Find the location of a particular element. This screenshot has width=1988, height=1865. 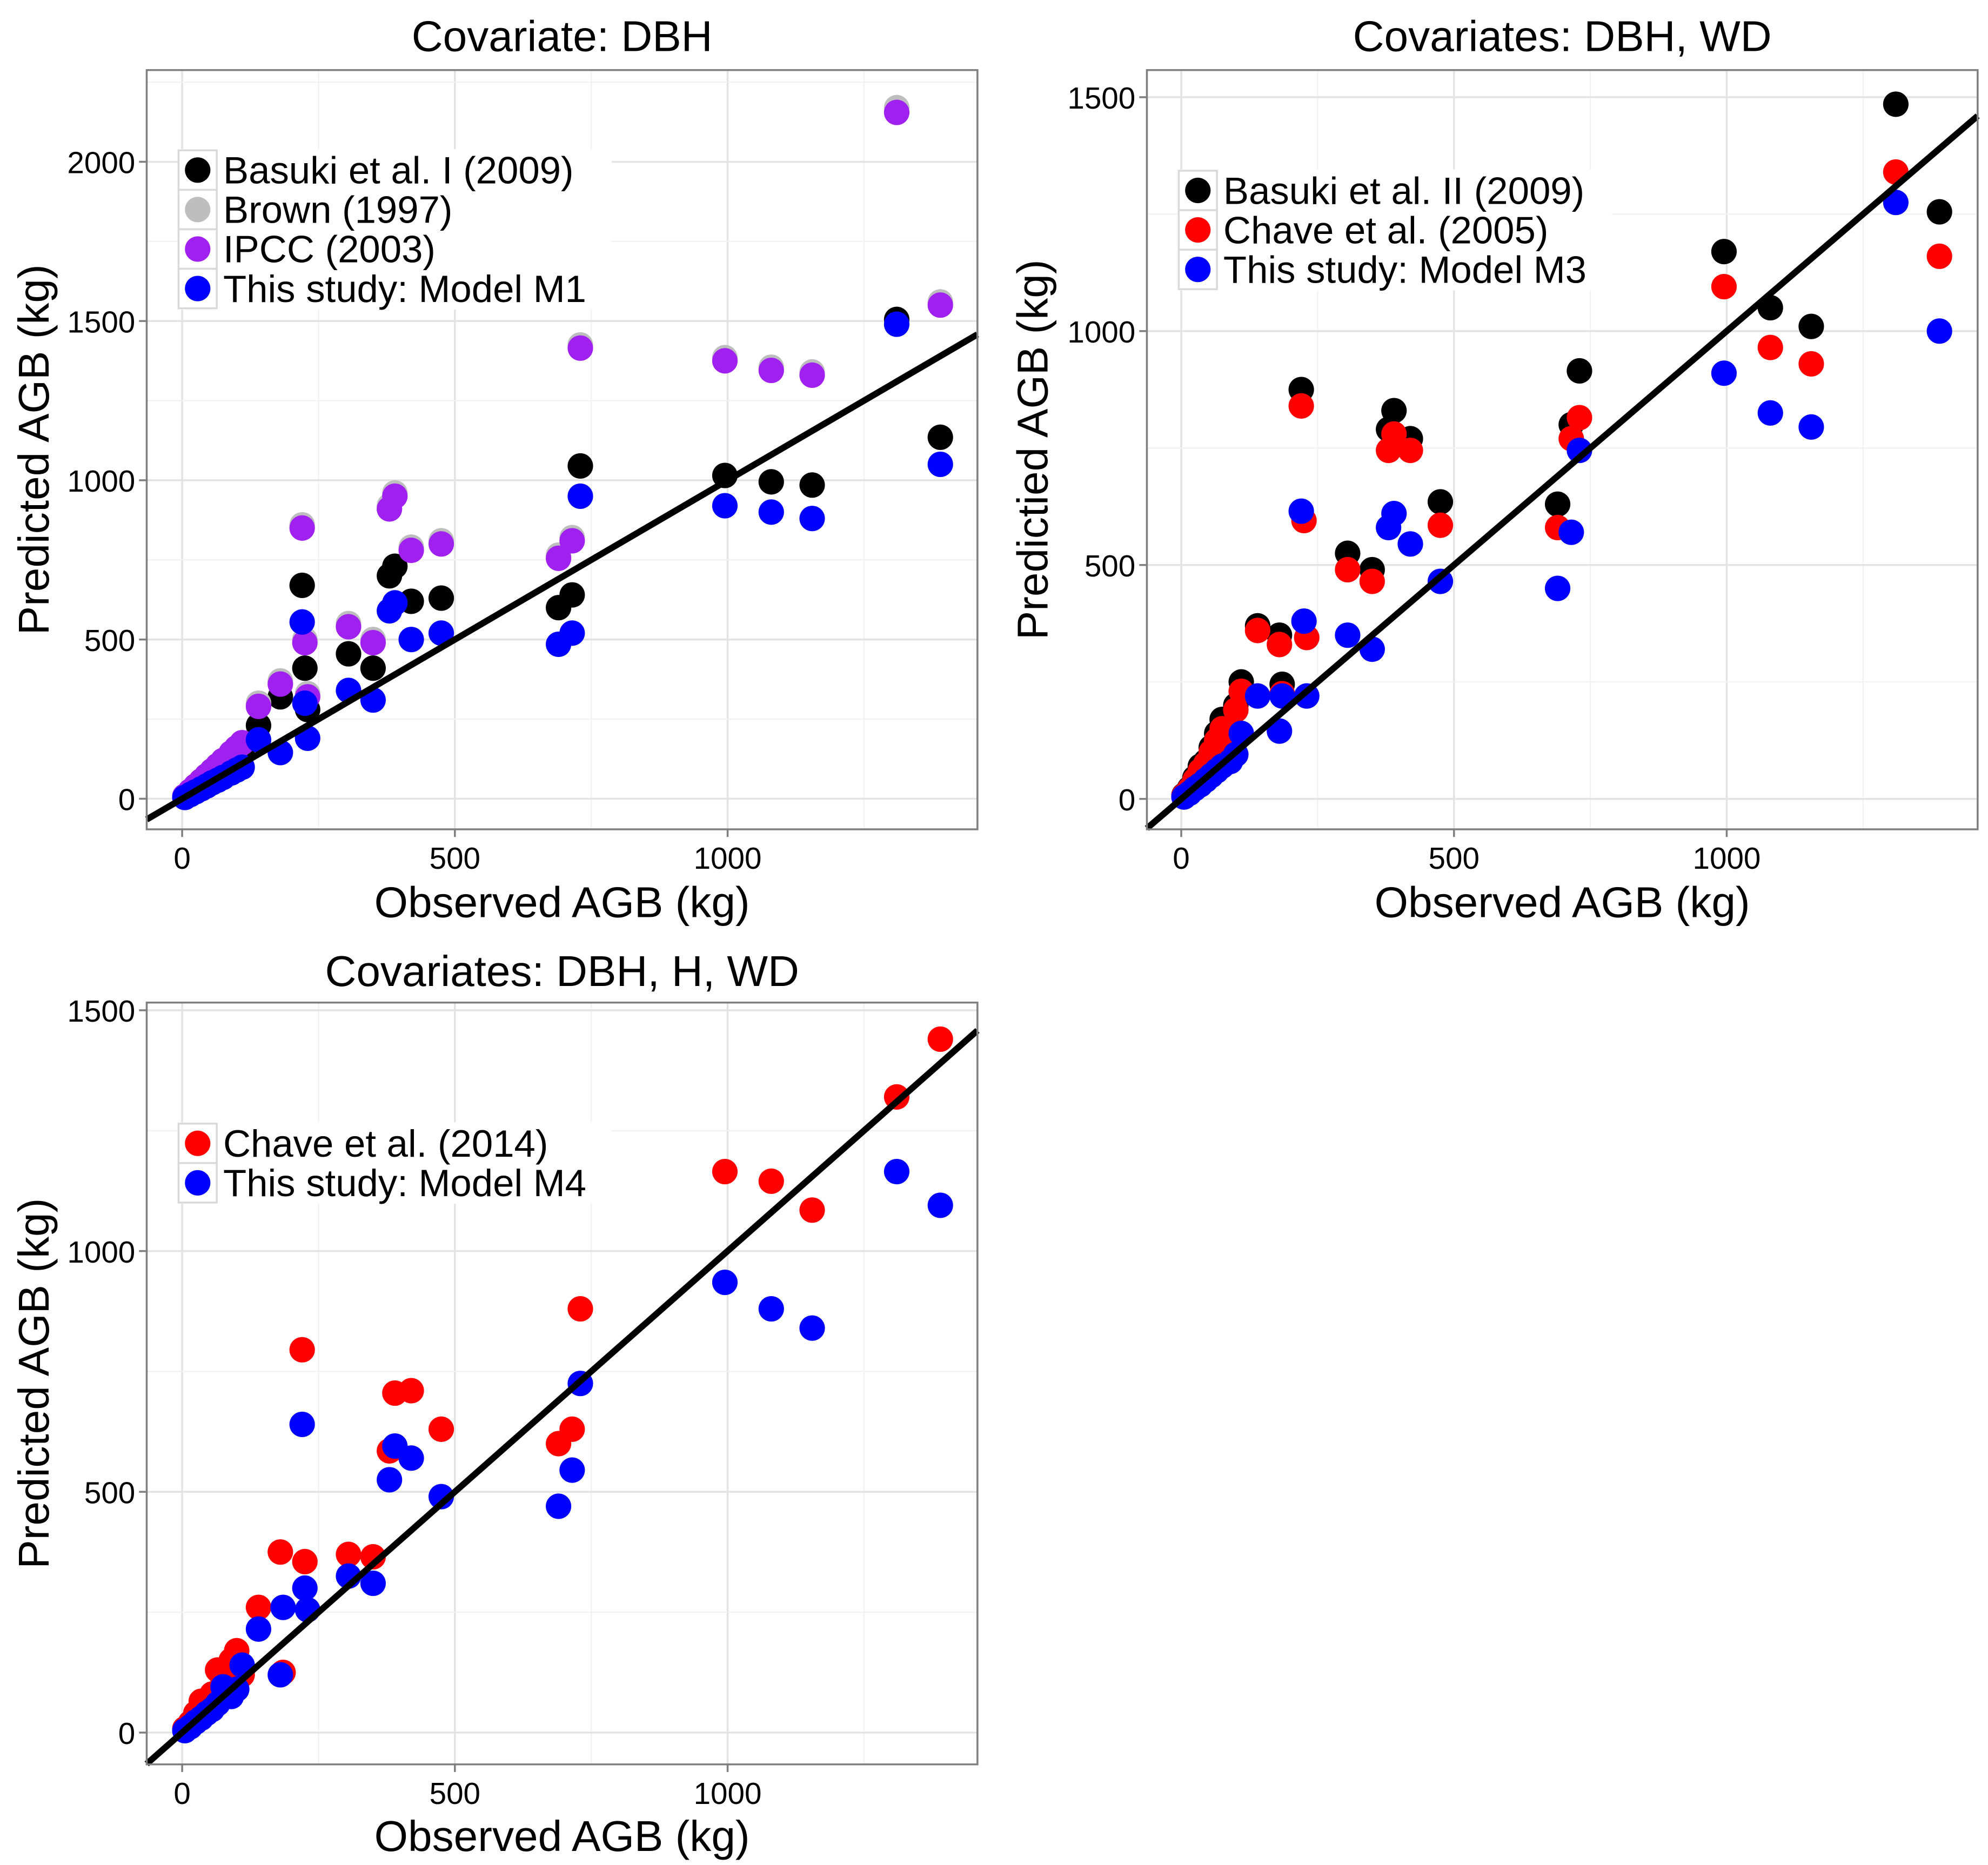

one-to-one-line is located at coordinates (562, 577).